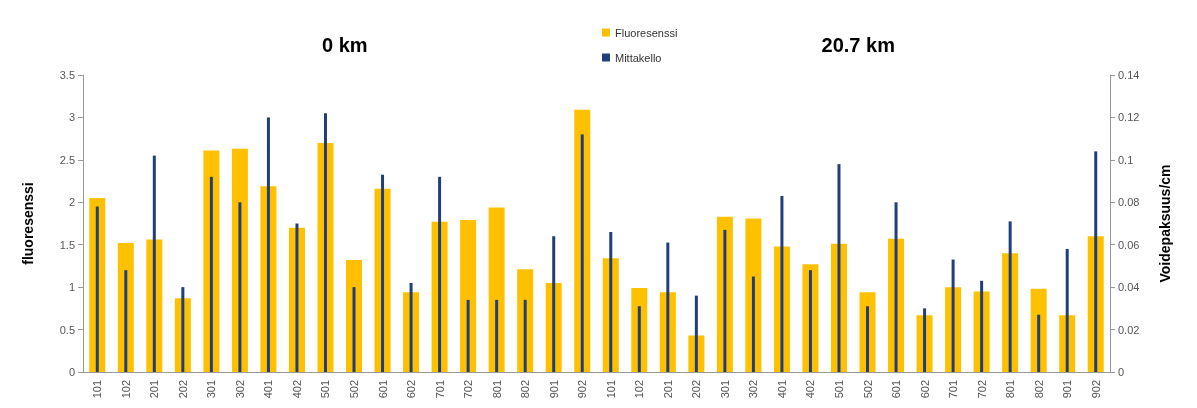 The height and width of the screenshot is (408, 1197). I want to click on y2-tick-label: 0, so click(1121, 372).